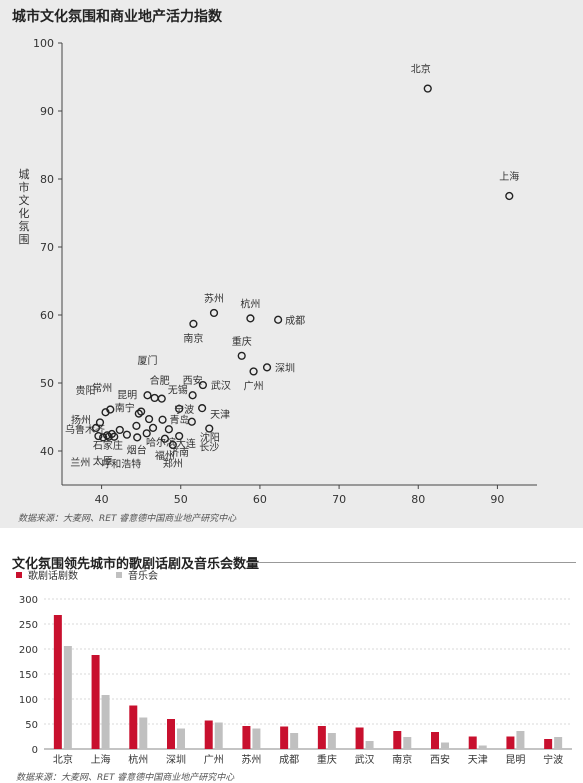 Image resolution: width=583 pixels, height=783 pixels. I want to click on x-tick-label: 北京, so click(63, 759).